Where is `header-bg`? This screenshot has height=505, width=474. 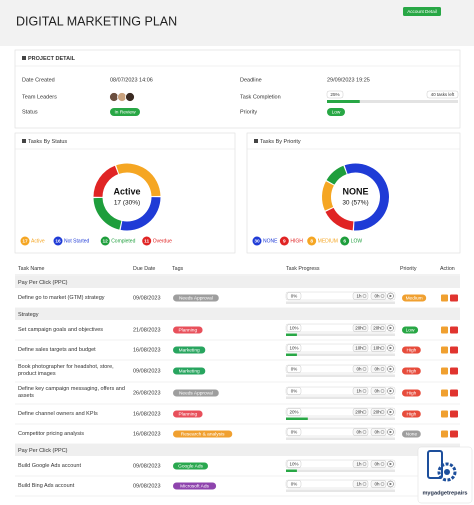 header-bg is located at coordinates (237, 23).